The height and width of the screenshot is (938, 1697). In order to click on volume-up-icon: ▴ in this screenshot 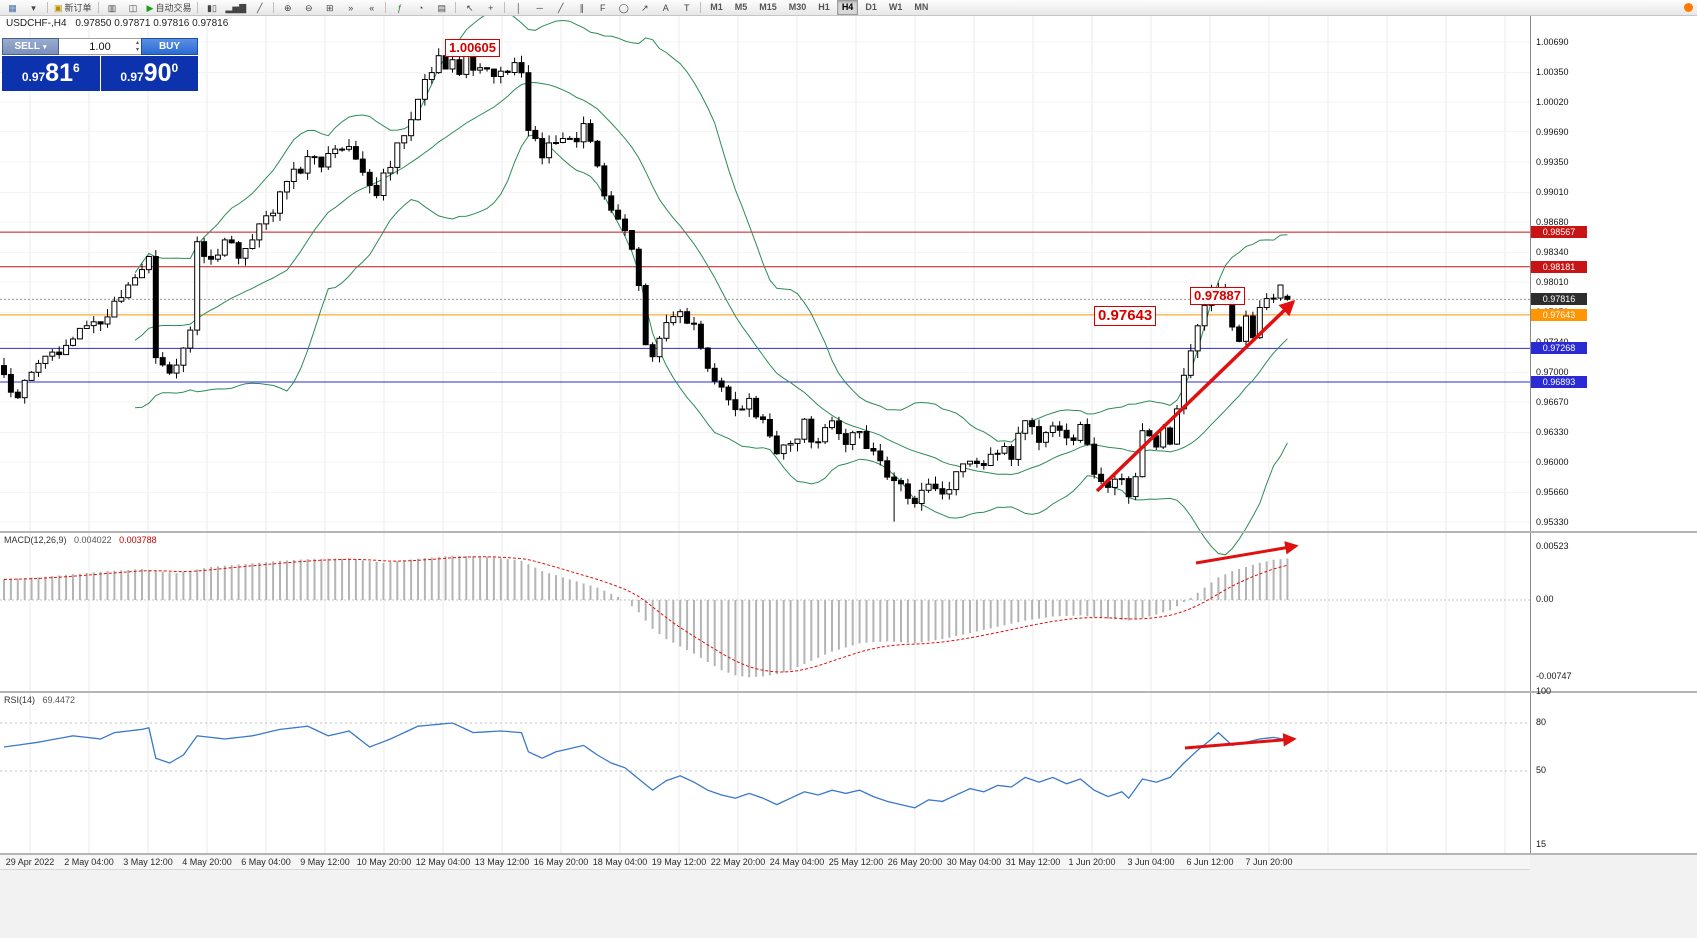, I will do `click(137, 43)`.